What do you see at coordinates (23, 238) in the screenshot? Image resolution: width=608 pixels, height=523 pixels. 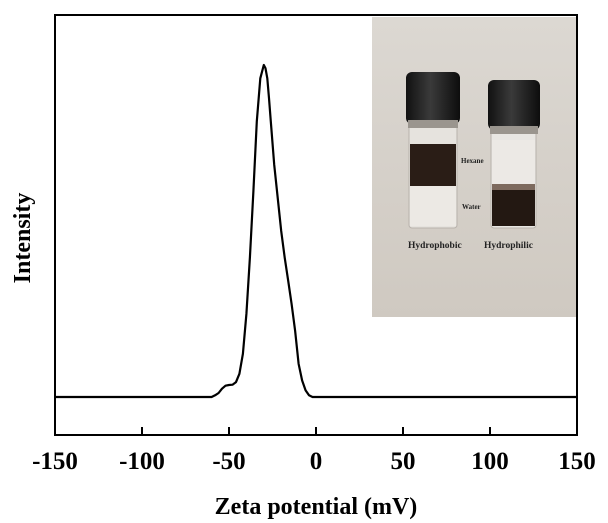 I see `y-axis-title: Intensity` at bounding box center [23, 238].